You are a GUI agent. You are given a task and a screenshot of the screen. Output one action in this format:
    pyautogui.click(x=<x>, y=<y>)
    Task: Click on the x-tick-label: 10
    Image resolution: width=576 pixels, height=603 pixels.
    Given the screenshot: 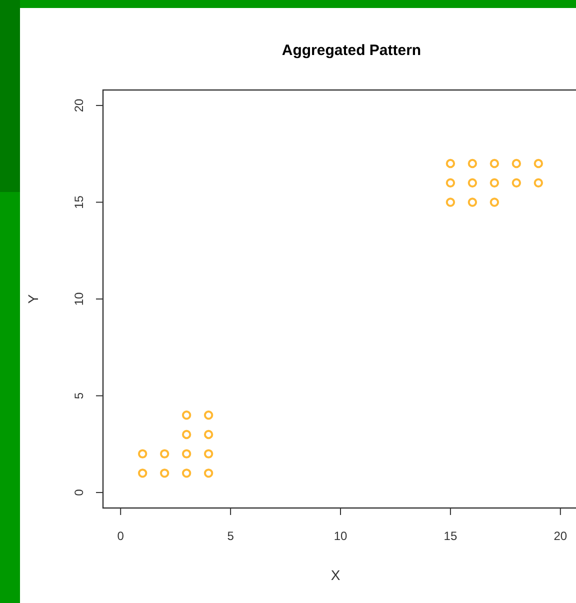 What is the action you would take?
    pyautogui.click(x=341, y=536)
    